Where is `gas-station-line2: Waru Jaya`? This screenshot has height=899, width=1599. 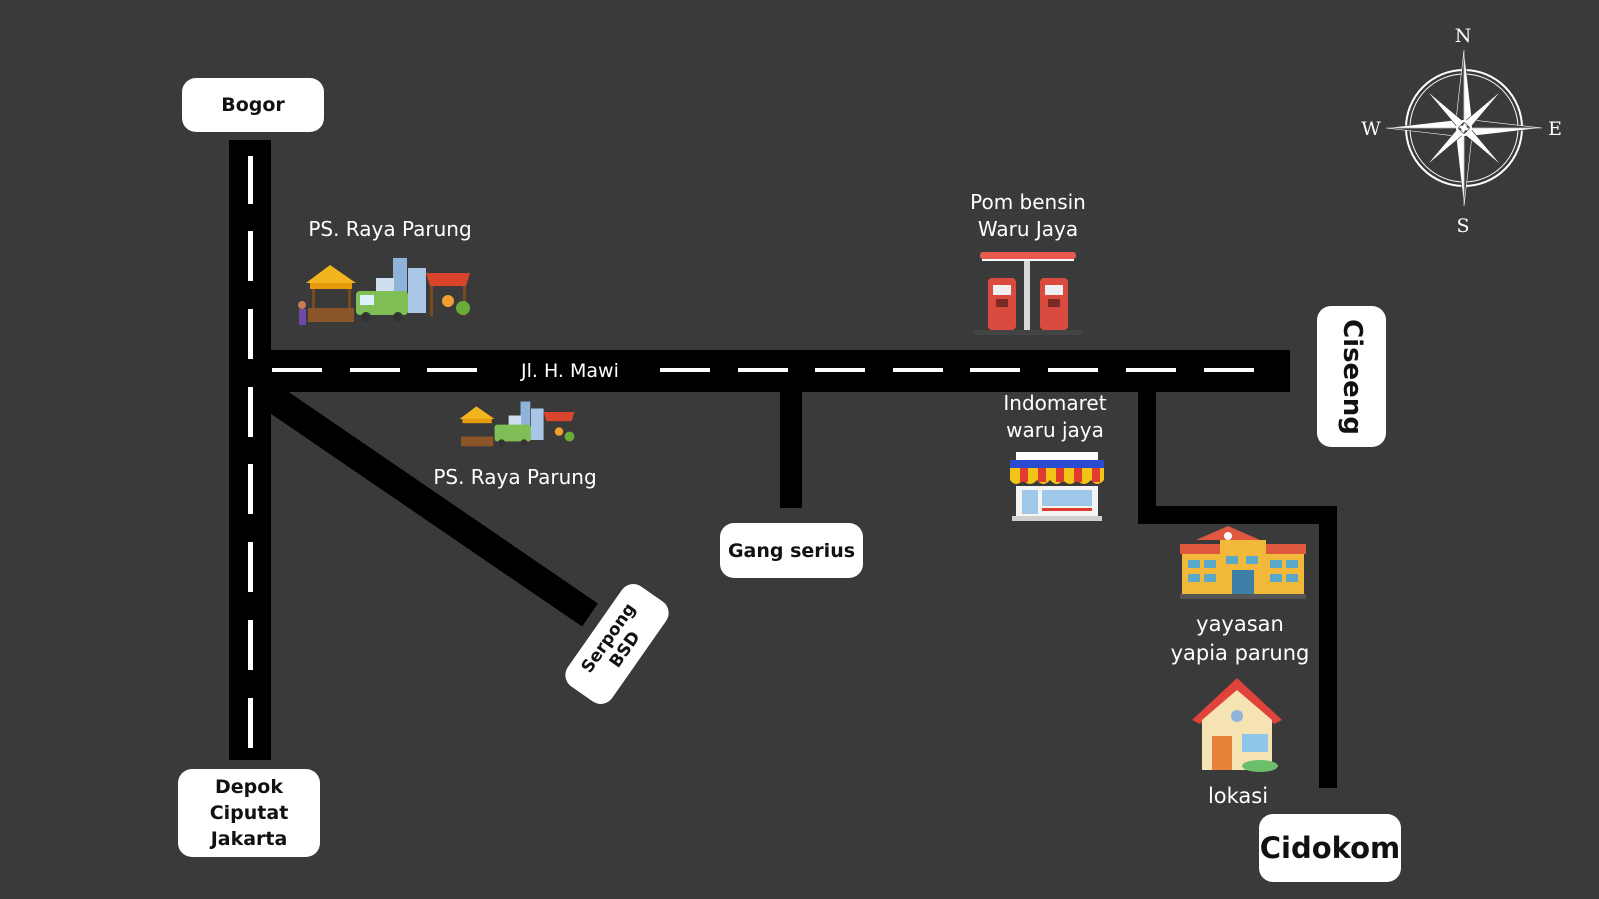 gas-station-line2: Waru Jaya is located at coordinates (1028, 229).